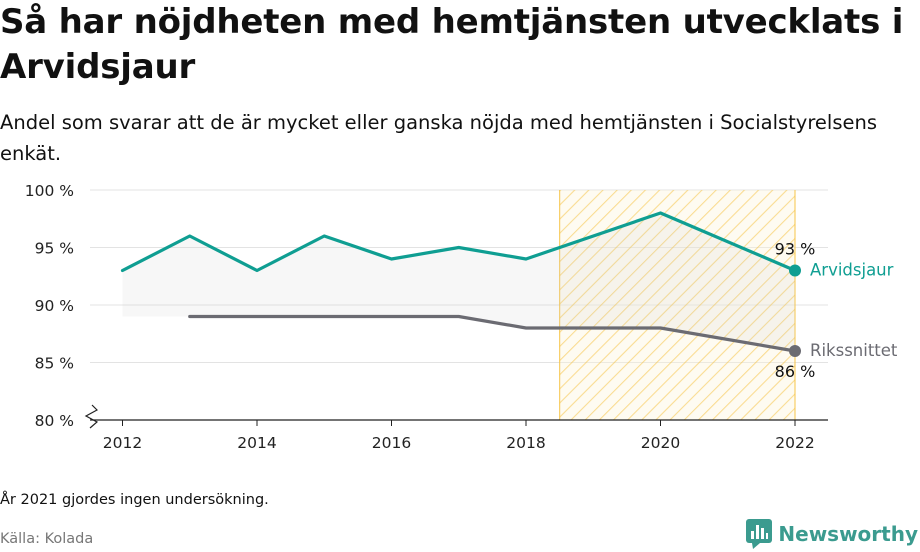 The width and height of the screenshot is (920, 552). I want to click on x-tick-label: 2016, so click(391, 443).